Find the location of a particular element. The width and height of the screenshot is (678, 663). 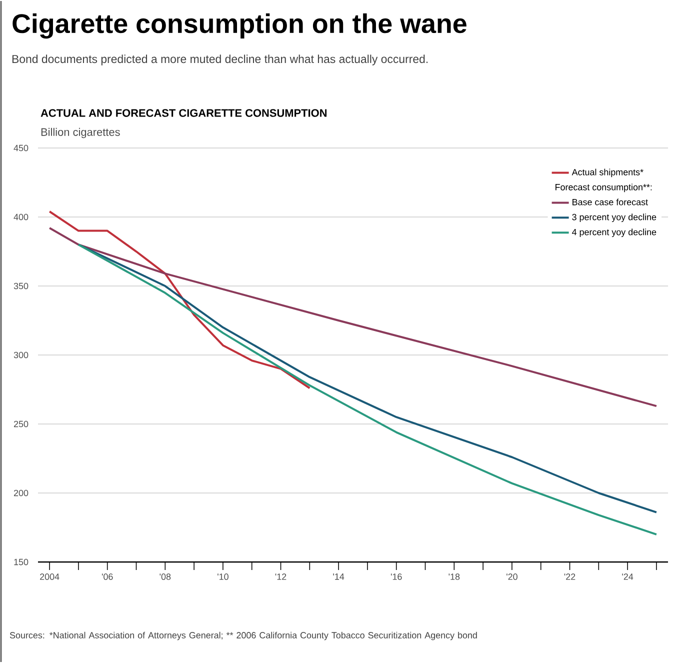

text: ACTUAL AND FORECAST CIGARETTE CONSUMPTION is located at coordinates (183, 113).